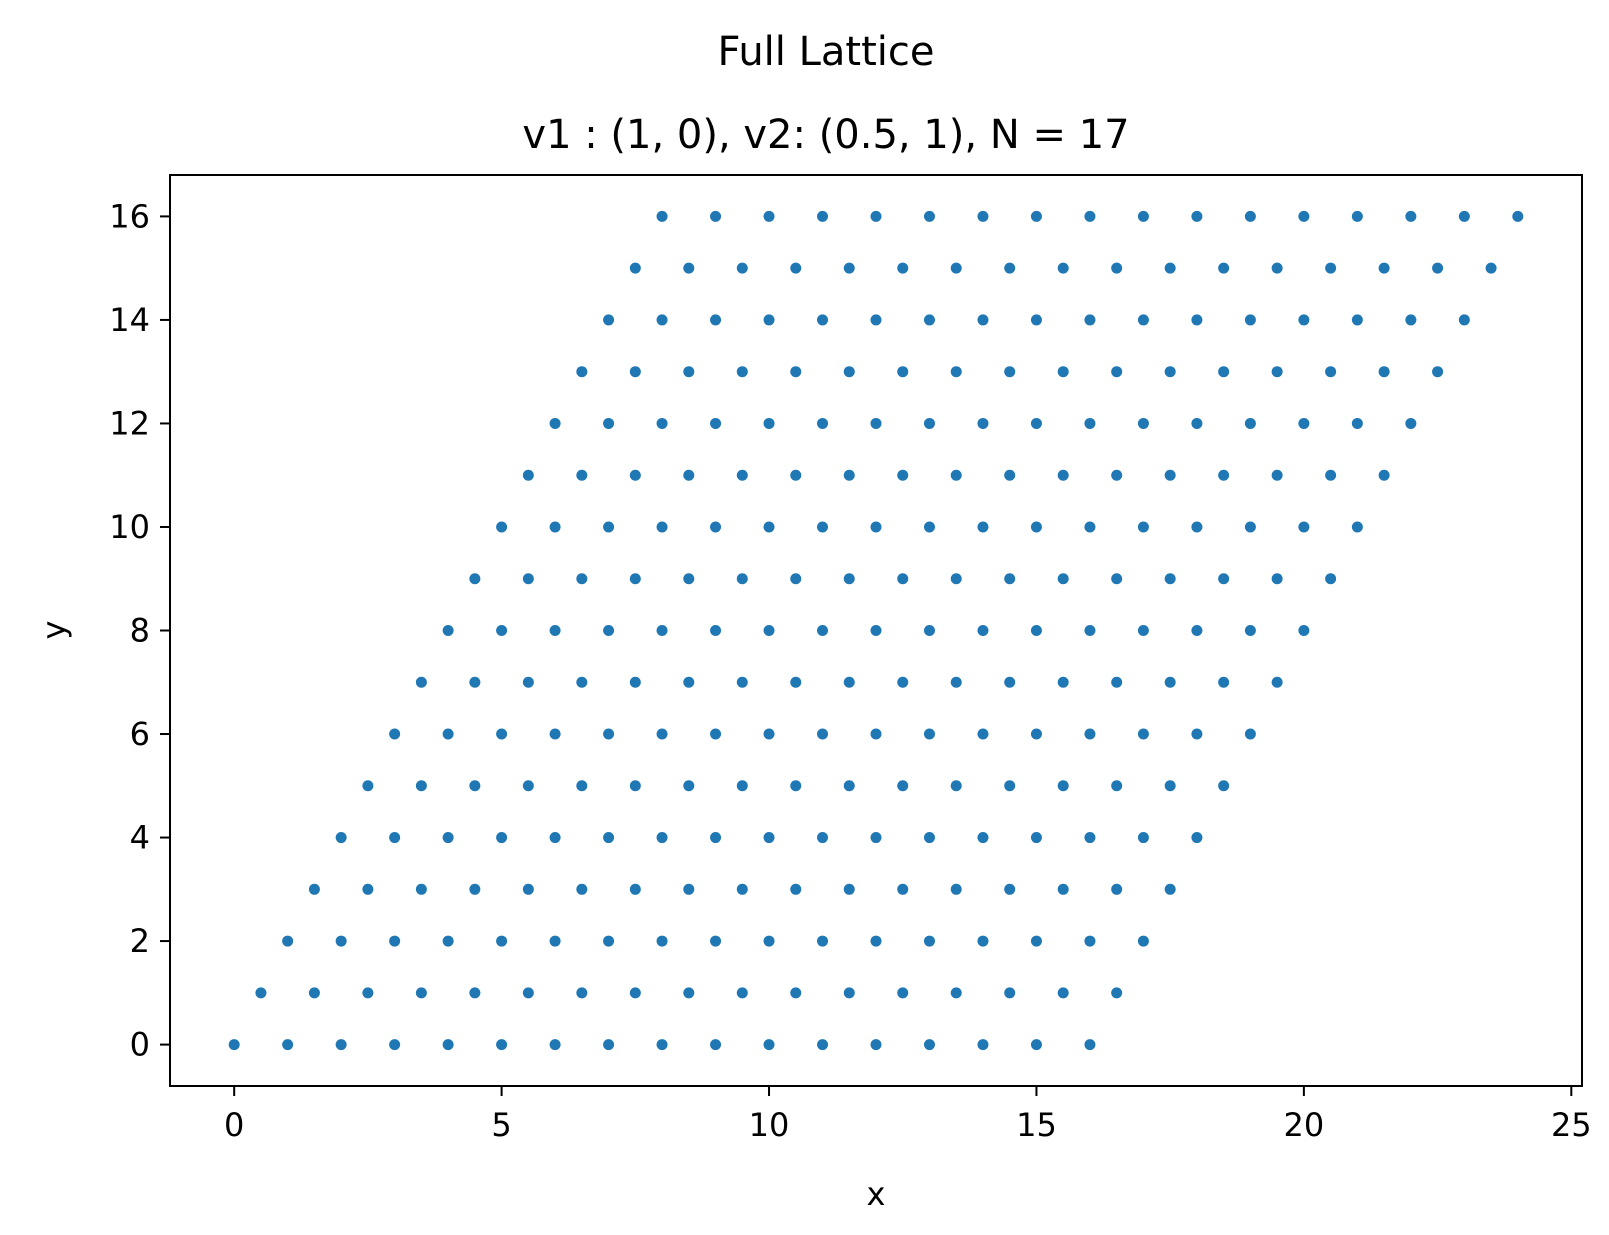  Describe the element at coordinates (129, 320) in the screenshot. I see `y-tick-label: 14` at that location.